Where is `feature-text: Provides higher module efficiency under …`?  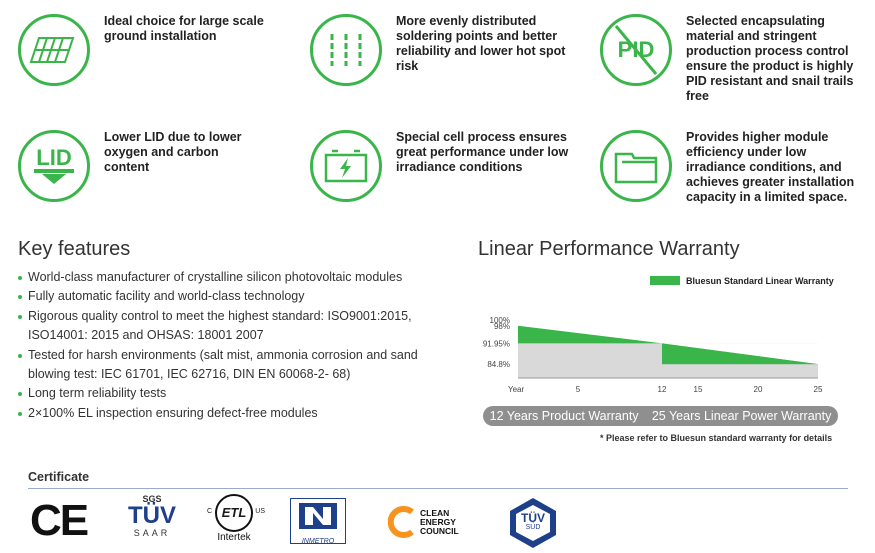 feature-text: Provides higher module efficiency under … is located at coordinates (770, 167).